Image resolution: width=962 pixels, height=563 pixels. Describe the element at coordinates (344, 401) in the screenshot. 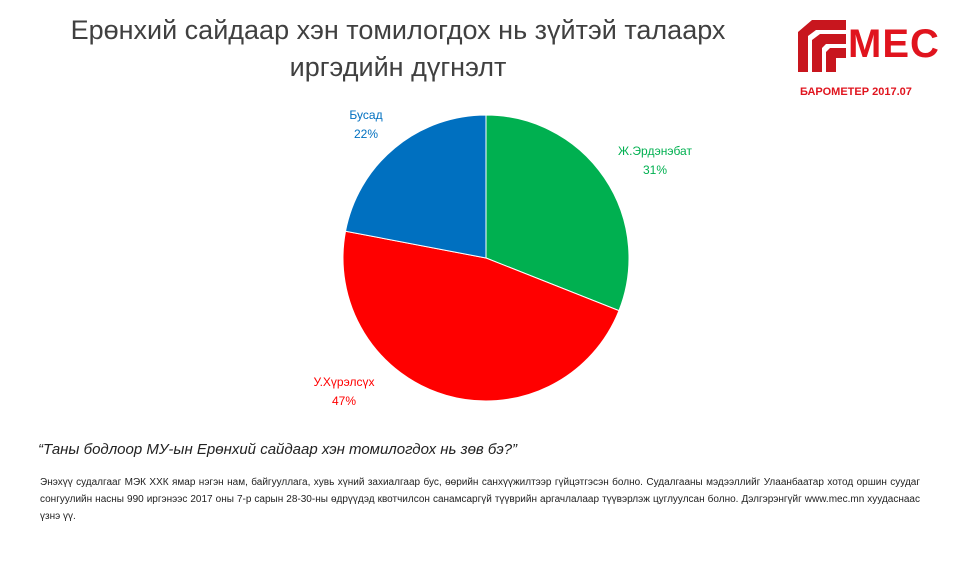

I see `slice-value-label: 47%` at that location.